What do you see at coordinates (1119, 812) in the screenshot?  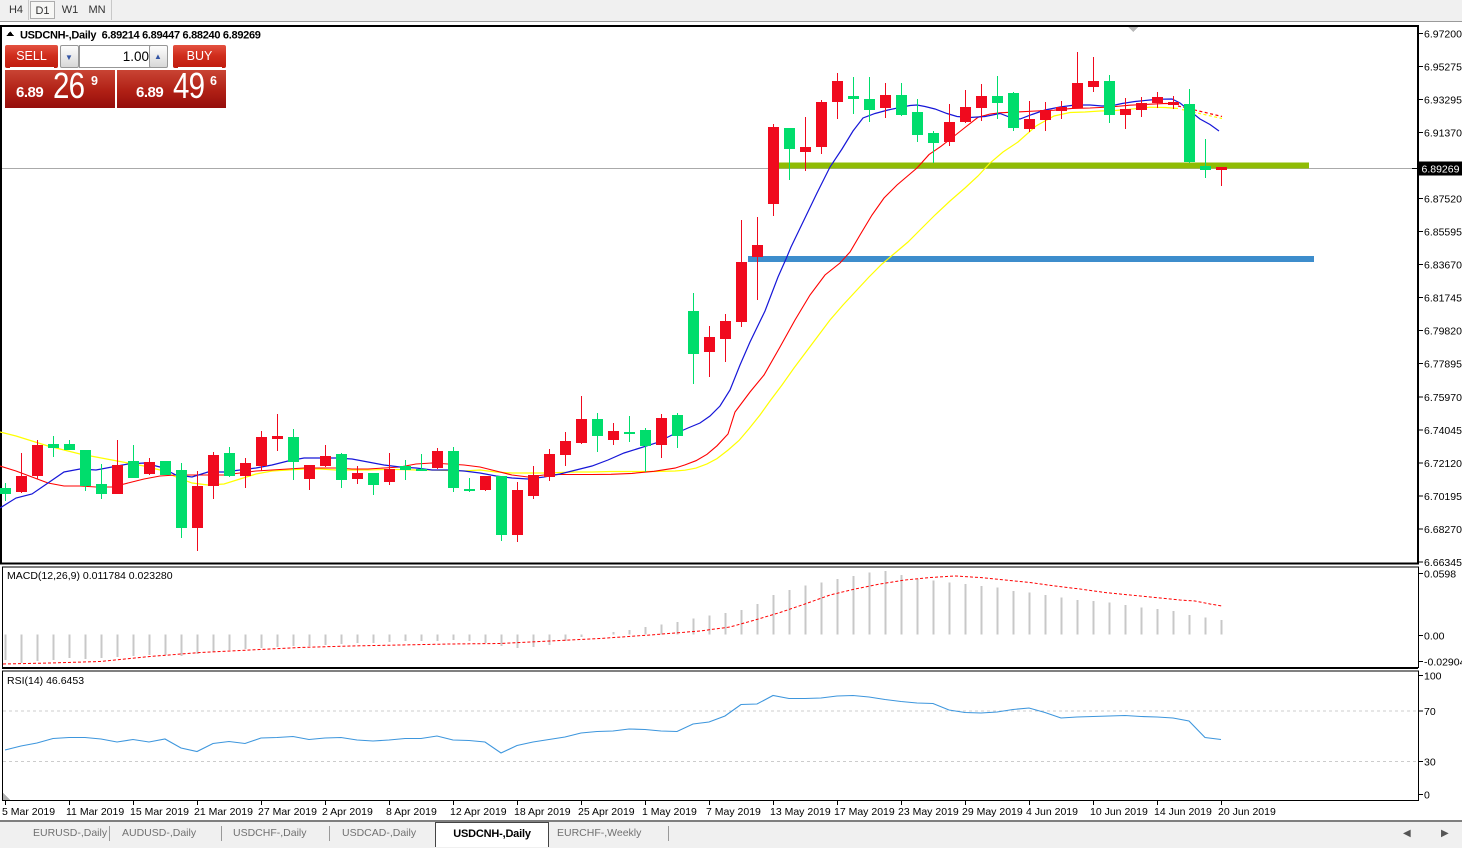 I see `svg-text: 10 Jun 2019` at bounding box center [1119, 812].